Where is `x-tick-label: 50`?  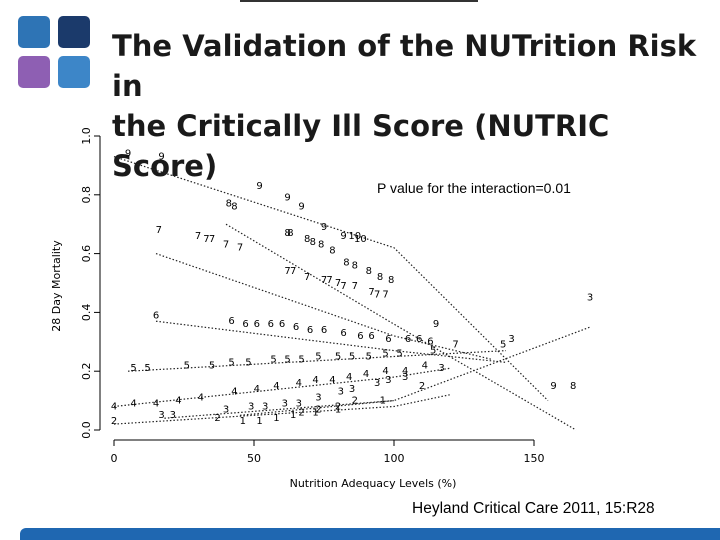 x-tick-label: 50 is located at coordinates (254, 458).